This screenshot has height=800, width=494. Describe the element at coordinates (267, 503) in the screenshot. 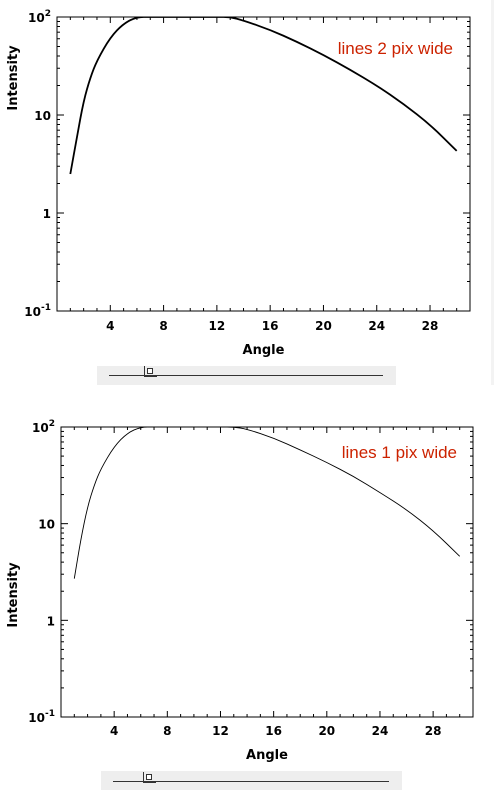

I see `series-line` at that location.